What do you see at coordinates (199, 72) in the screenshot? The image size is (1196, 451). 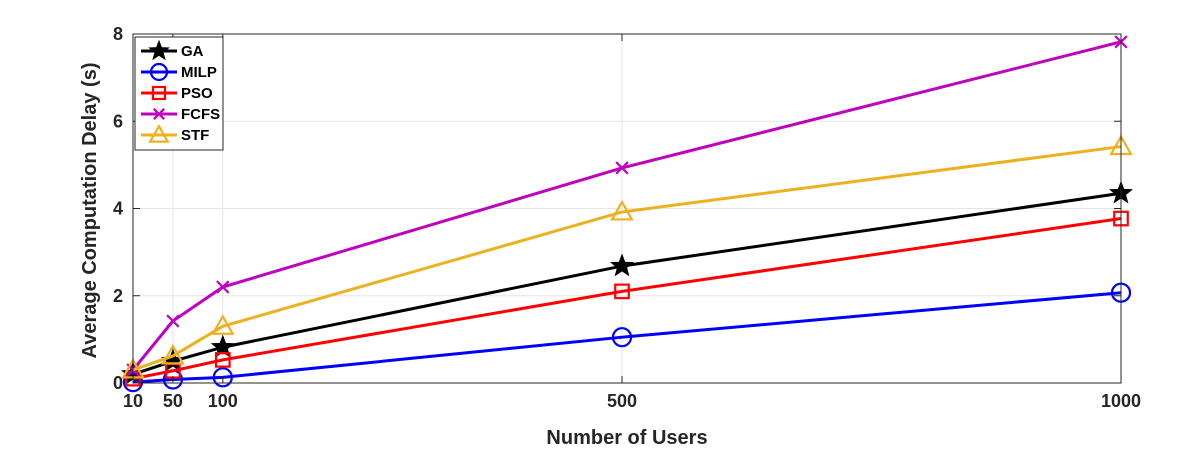 I see `legend-label-milp: MILP` at bounding box center [199, 72].